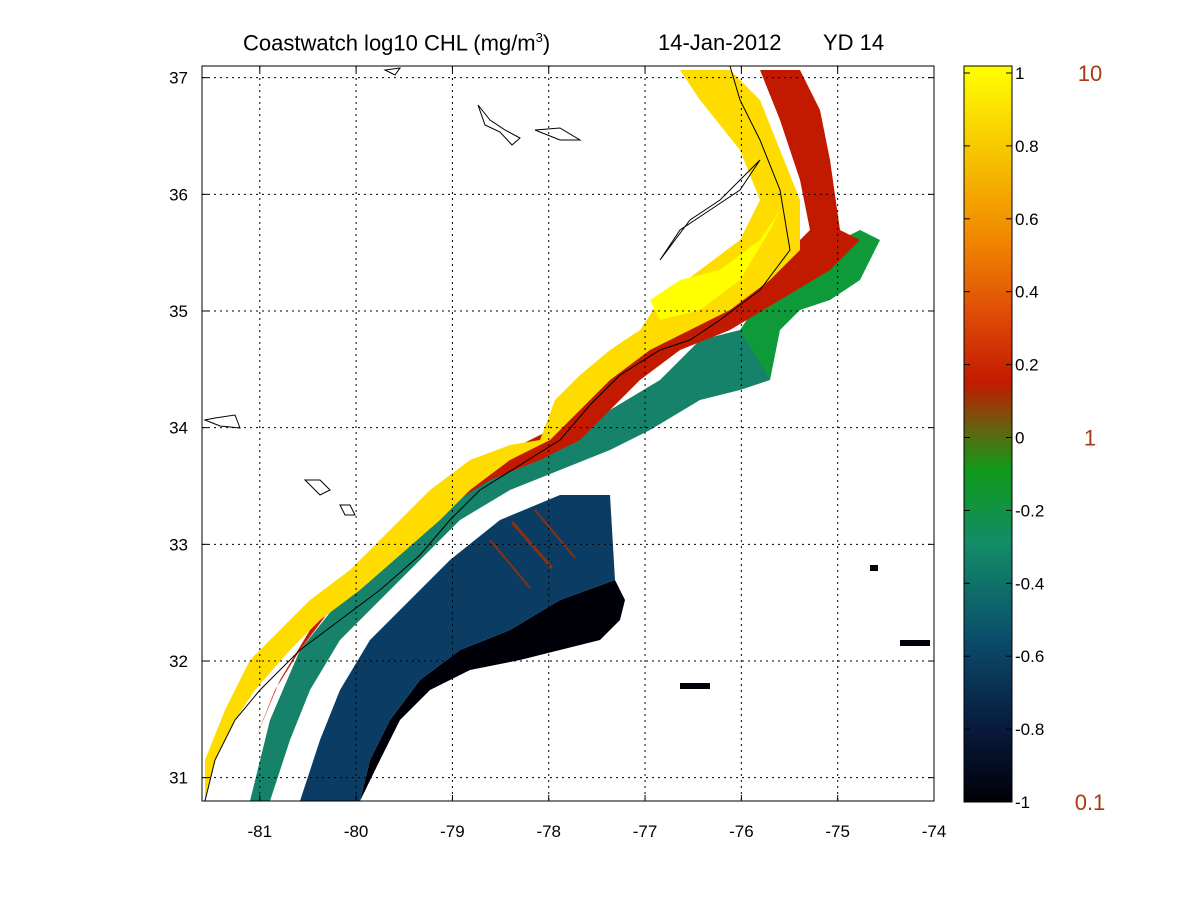 The height and width of the screenshot is (900, 1200). I want to click on lat-tick-label: 36, so click(178, 194).